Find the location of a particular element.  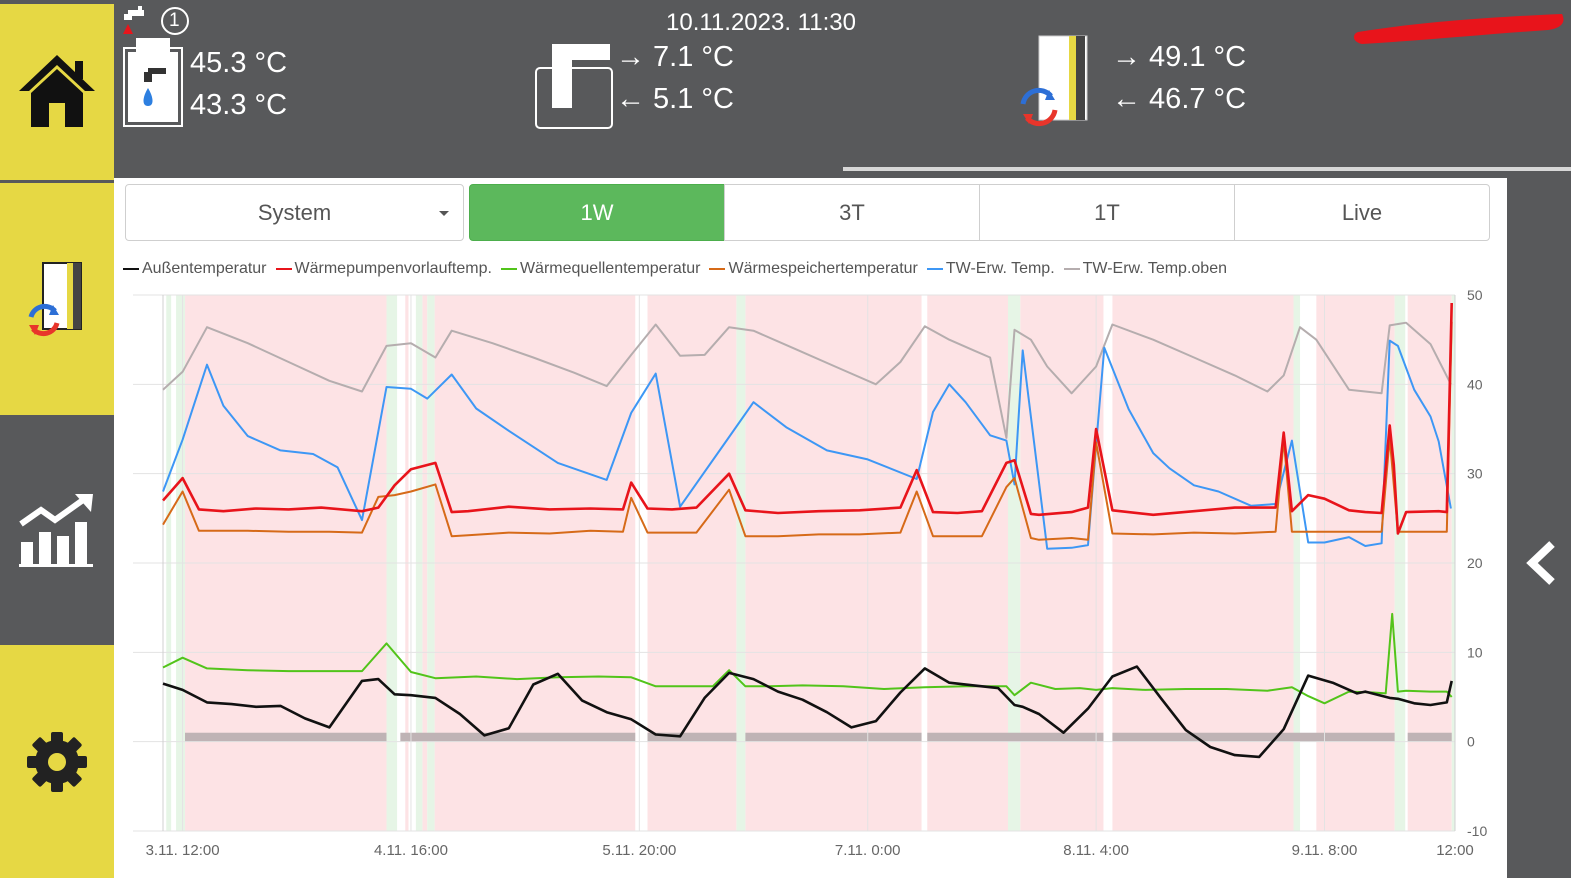

legend-label: Wärmequellentemperatur is located at coordinates (610, 268).